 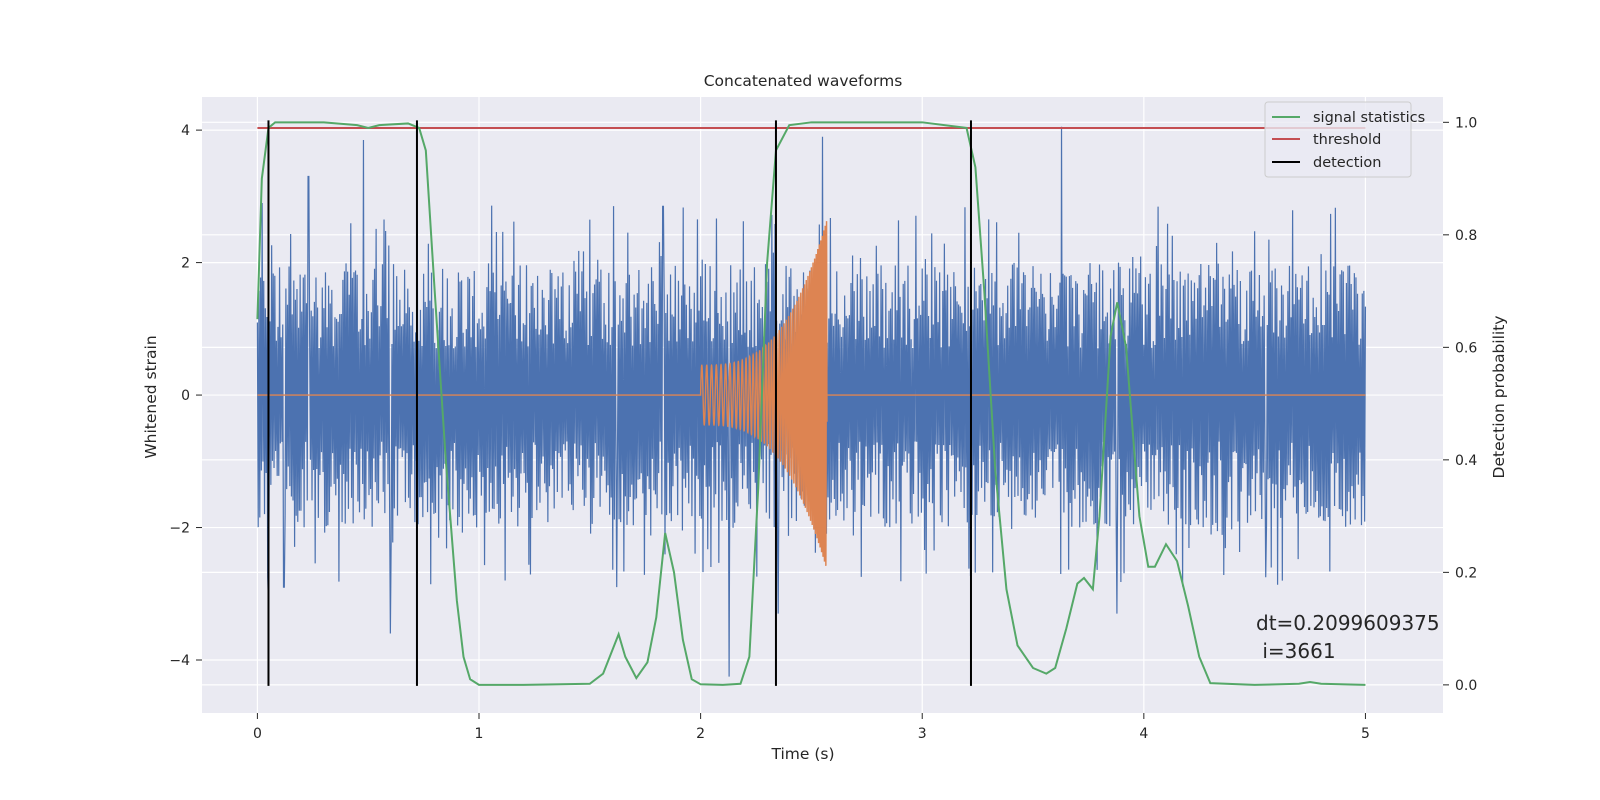 I want to click on legend-label-threshold: threshold, so click(x=1347, y=140).